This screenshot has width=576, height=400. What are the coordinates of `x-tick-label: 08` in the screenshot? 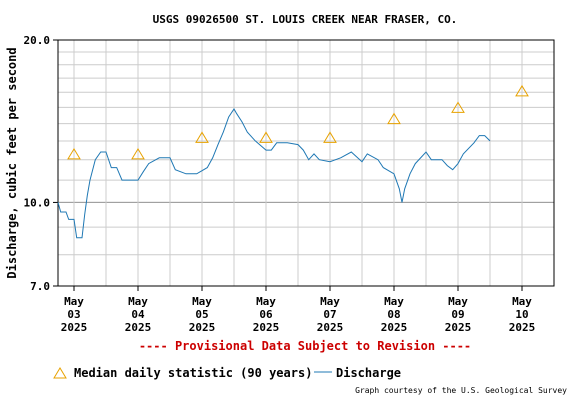 It's located at (393, 314).